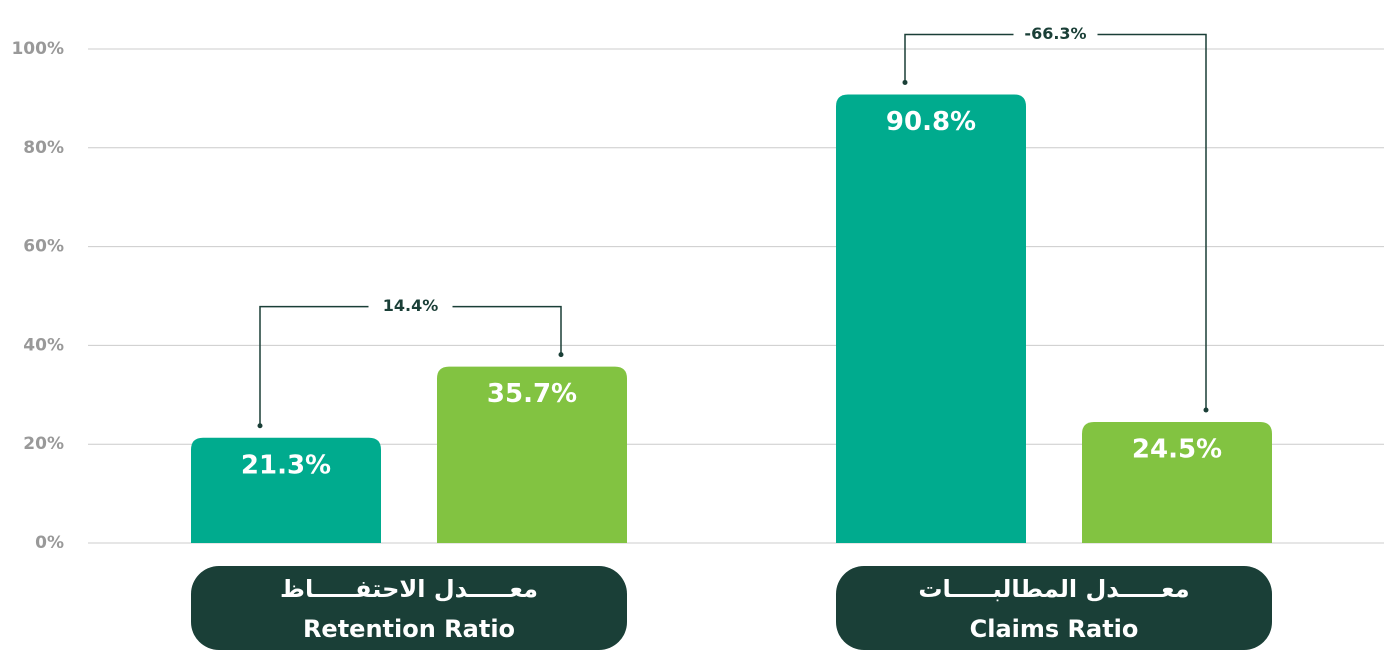  Describe the element at coordinates (1177, 449) in the screenshot. I see `value-label: 24.5%` at that location.